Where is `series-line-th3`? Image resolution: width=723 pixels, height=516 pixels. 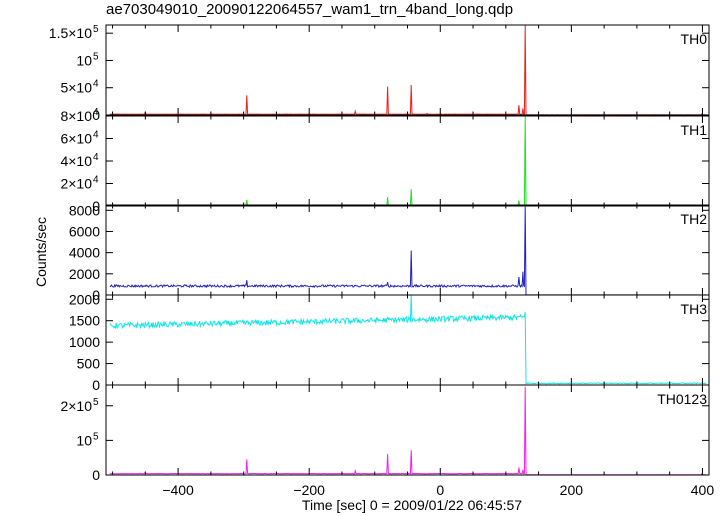
series-line-th3 is located at coordinates (408, 339).